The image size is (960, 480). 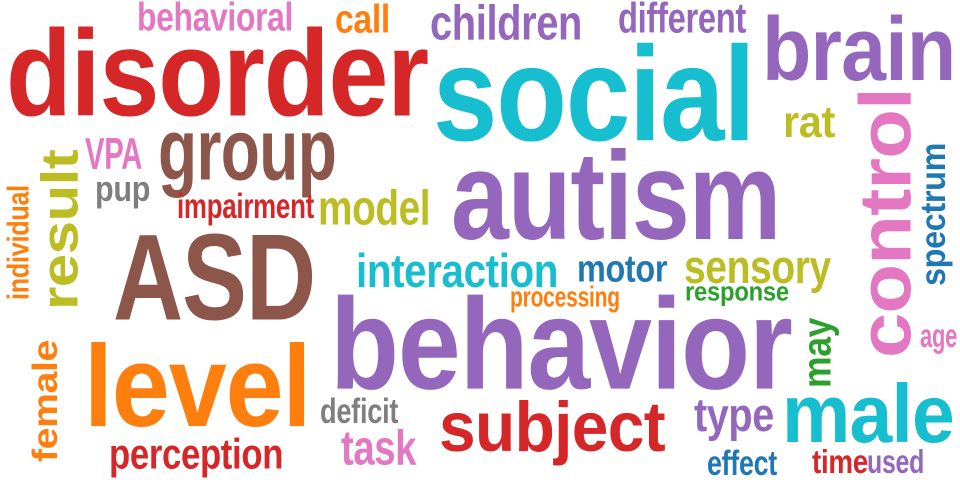 What do you see at coordinates (197, 386) in the screenshot?
I see `word-level: level` at bounding box center [197, 386].